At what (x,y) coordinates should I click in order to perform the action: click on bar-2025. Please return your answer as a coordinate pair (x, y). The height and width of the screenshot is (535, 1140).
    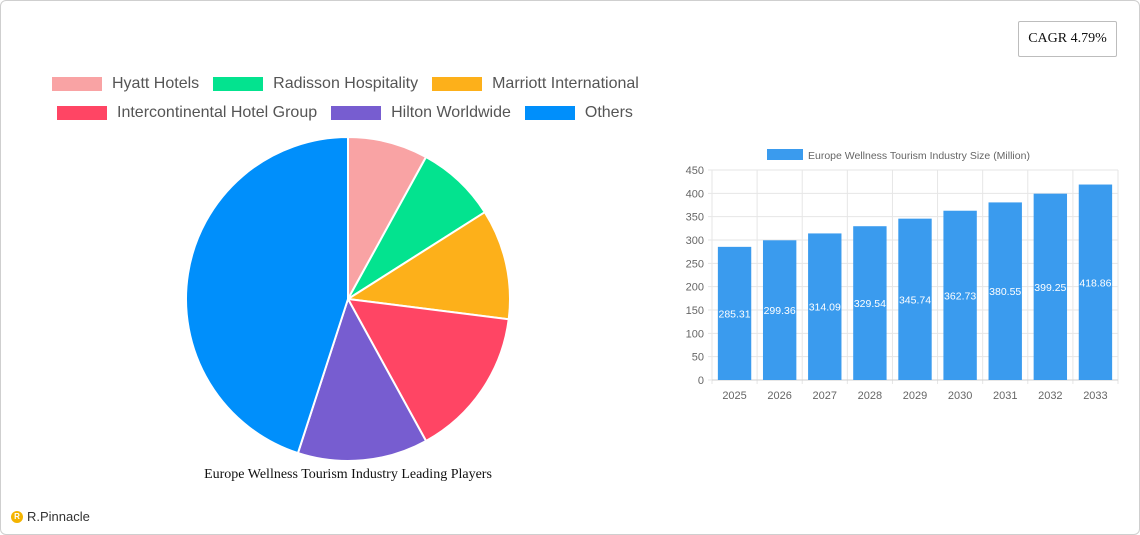
    Looking at the image, I should click on (734, 313).